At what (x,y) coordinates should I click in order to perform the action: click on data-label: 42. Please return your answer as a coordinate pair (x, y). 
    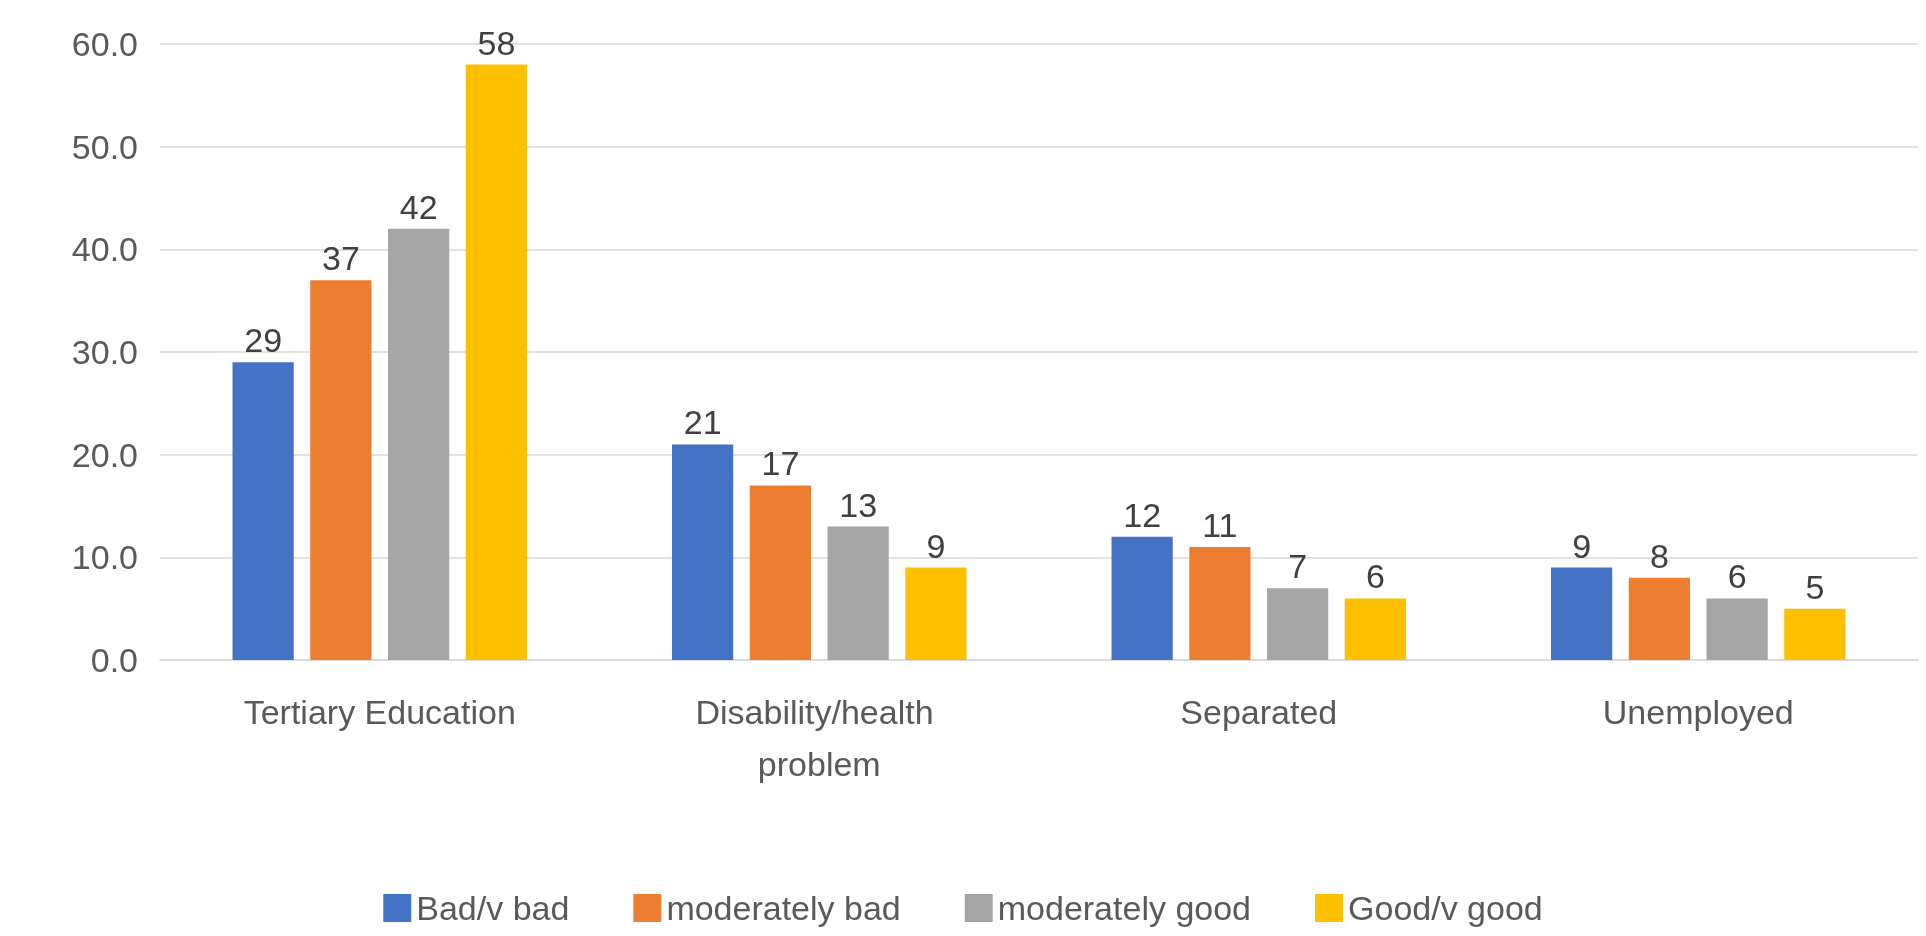
    Looking at the image, I should click on (418, 206).